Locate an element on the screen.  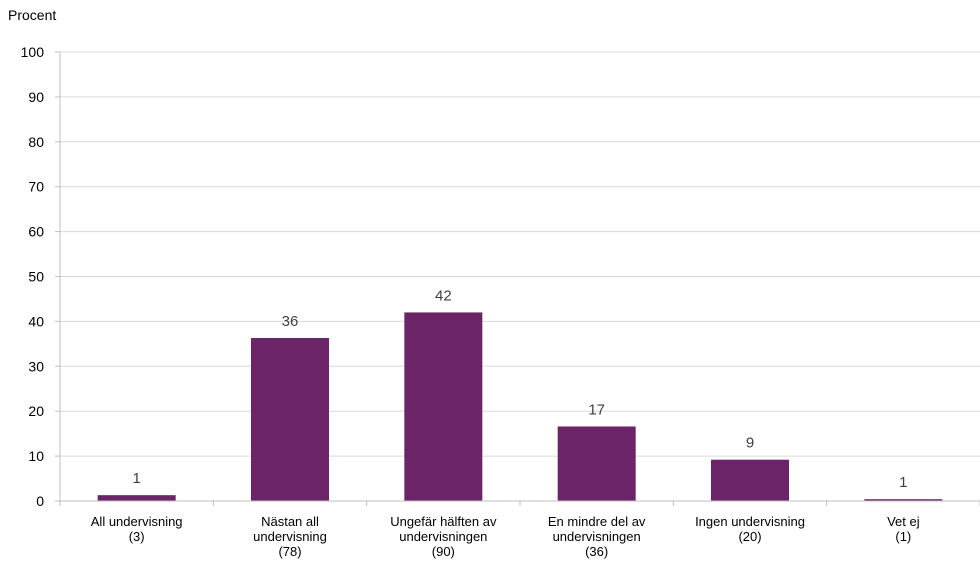
x-tick-label: (1) is located at coordinates (903, 536).